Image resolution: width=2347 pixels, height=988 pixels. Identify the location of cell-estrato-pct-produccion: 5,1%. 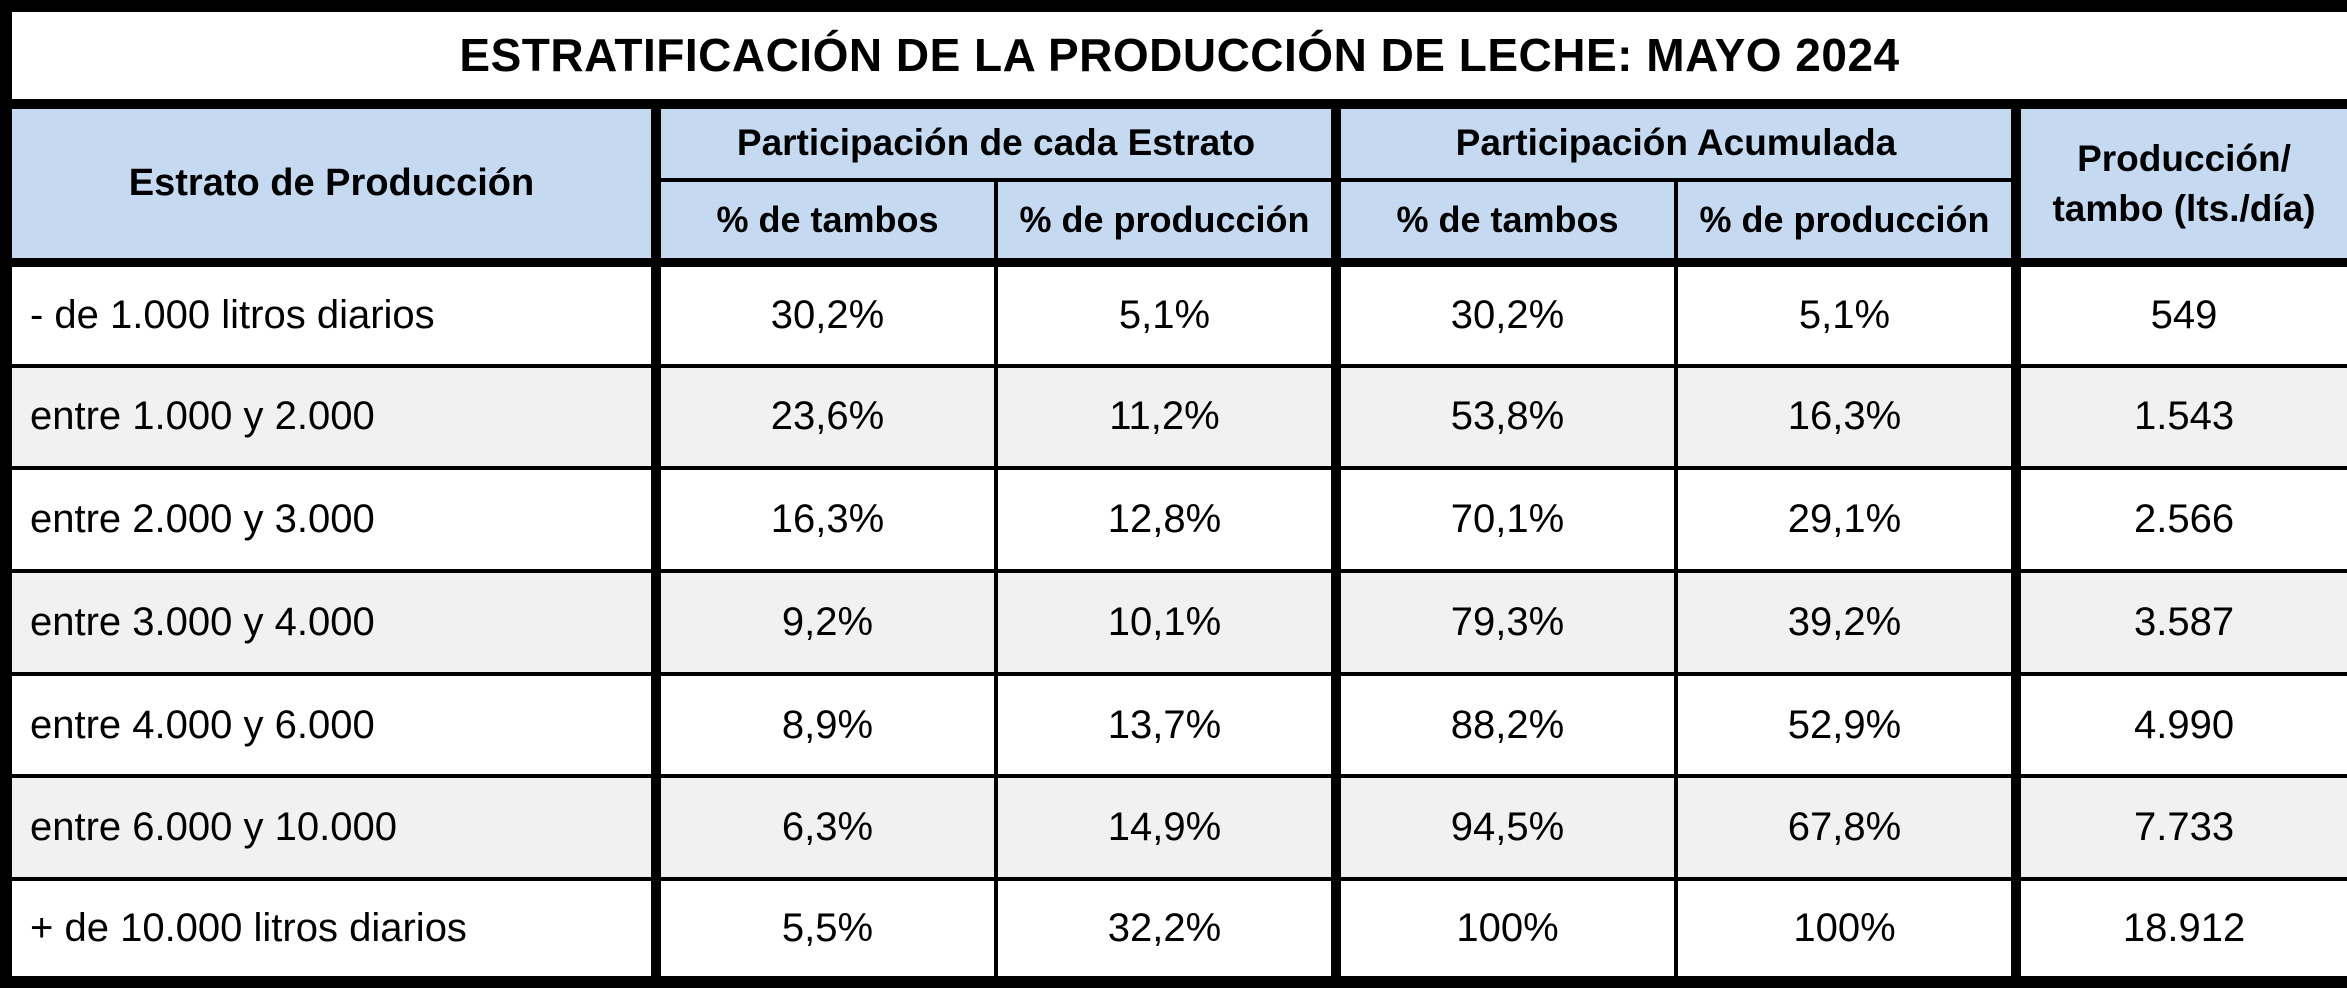
(1166, 314).